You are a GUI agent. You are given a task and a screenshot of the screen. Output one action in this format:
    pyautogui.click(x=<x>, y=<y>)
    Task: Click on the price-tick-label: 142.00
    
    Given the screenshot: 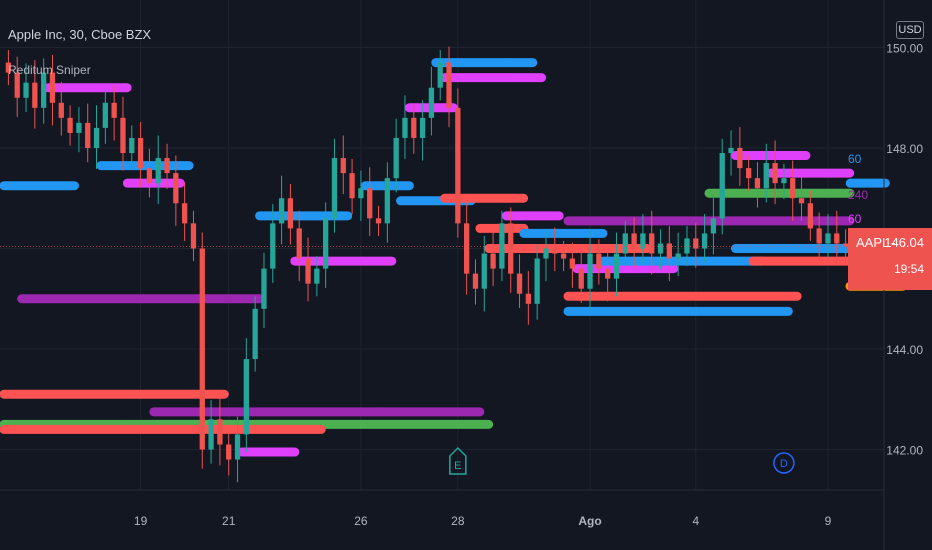 What is the action you would take?
    pyautogui.click(x=904, y=451)
    